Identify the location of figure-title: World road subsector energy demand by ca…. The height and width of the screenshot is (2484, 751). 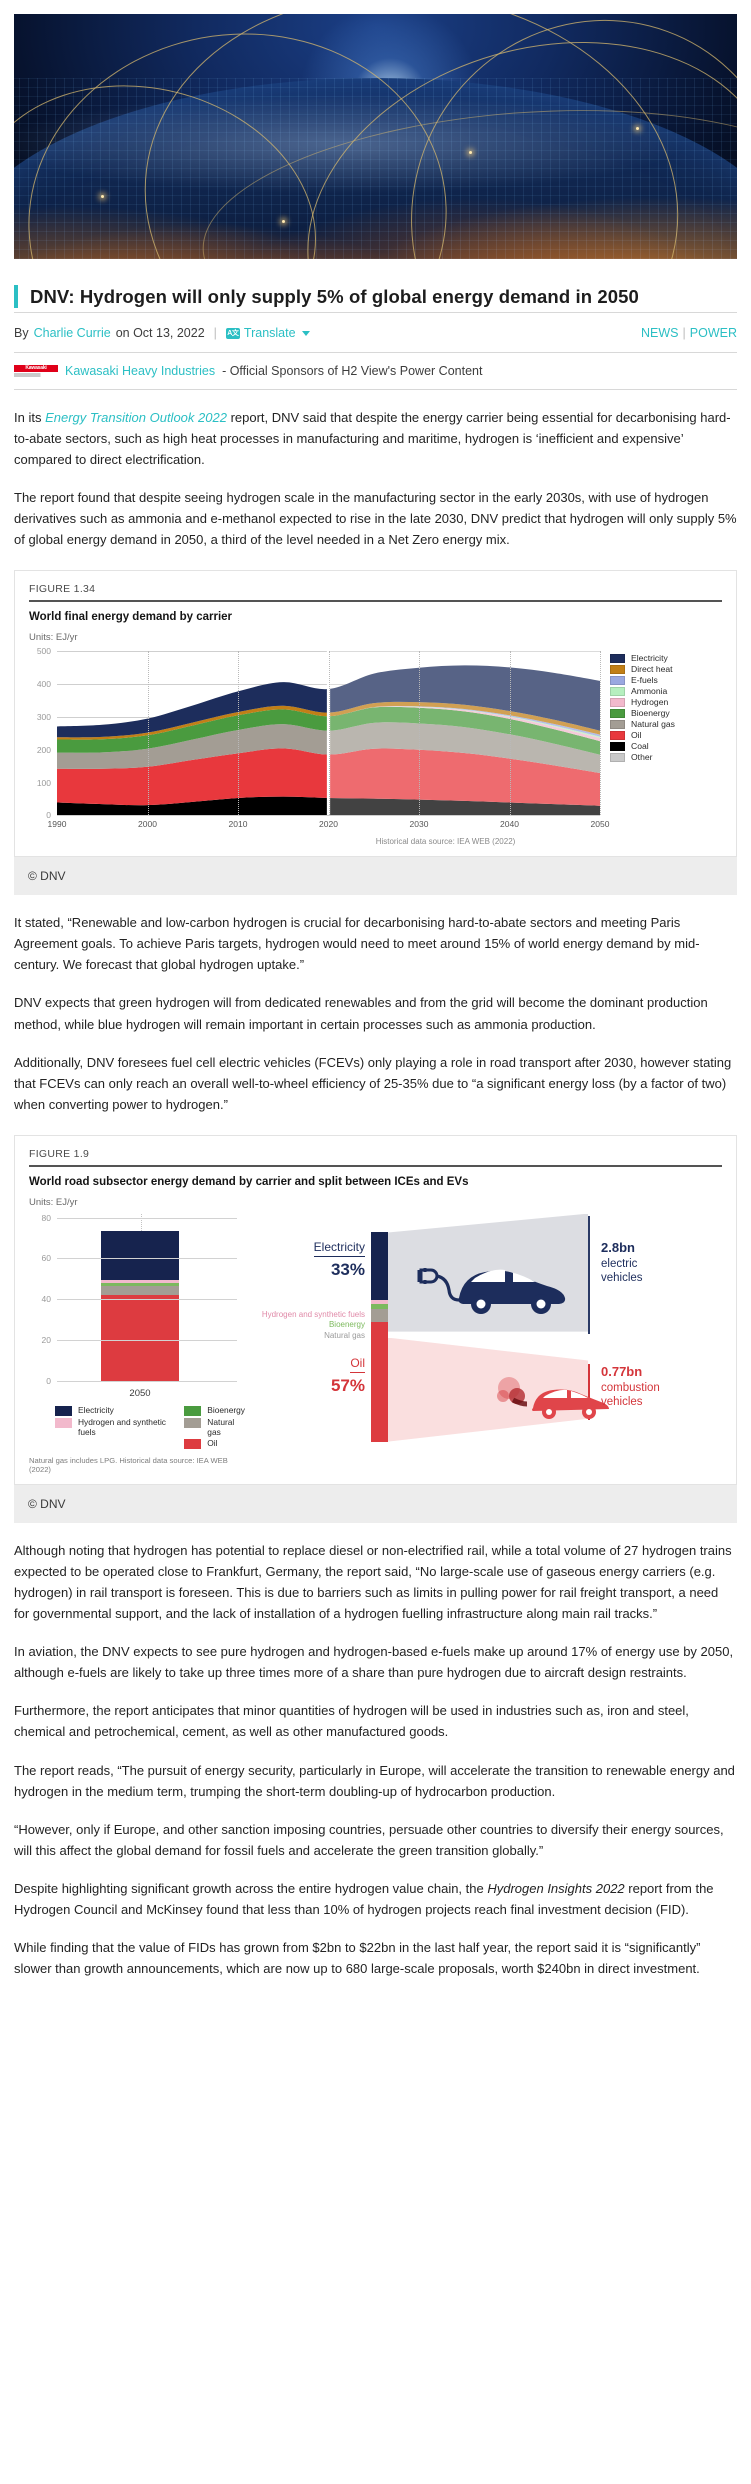
(249, 1181).